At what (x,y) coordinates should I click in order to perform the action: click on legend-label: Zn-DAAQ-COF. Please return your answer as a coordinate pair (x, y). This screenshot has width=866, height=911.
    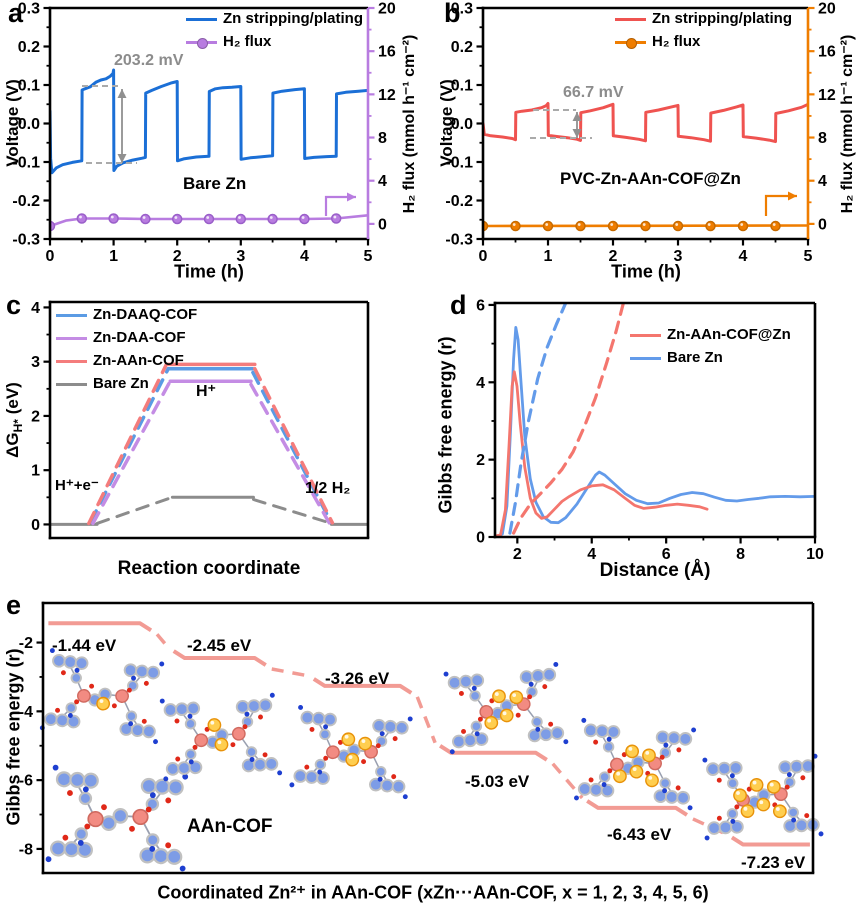
    Looking at the image, I should click on (145, 314).